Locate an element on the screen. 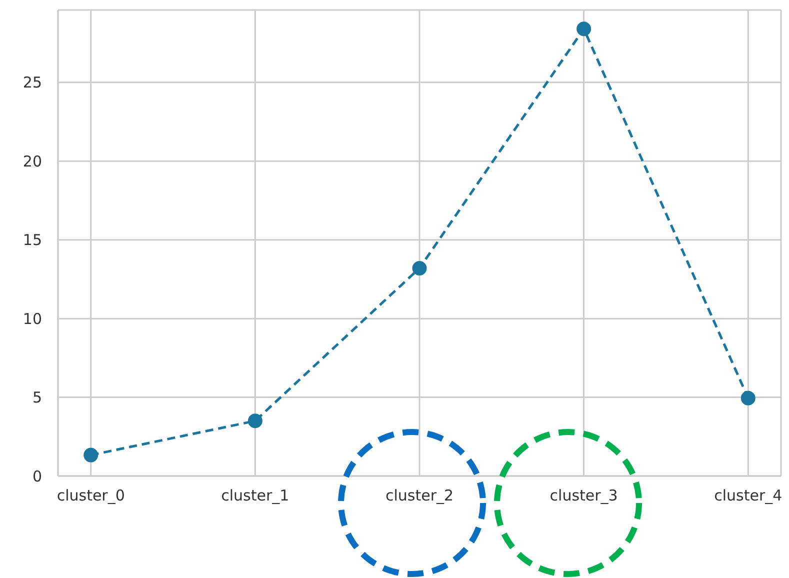  x-tick-label: cluster_0 is located at coordinates (90, 495).